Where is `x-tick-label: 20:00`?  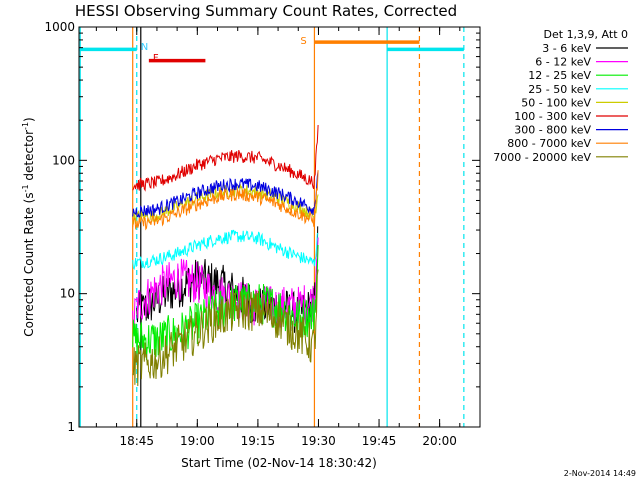
x-tick-label: 20:00 is located at coordinates (439, 441).